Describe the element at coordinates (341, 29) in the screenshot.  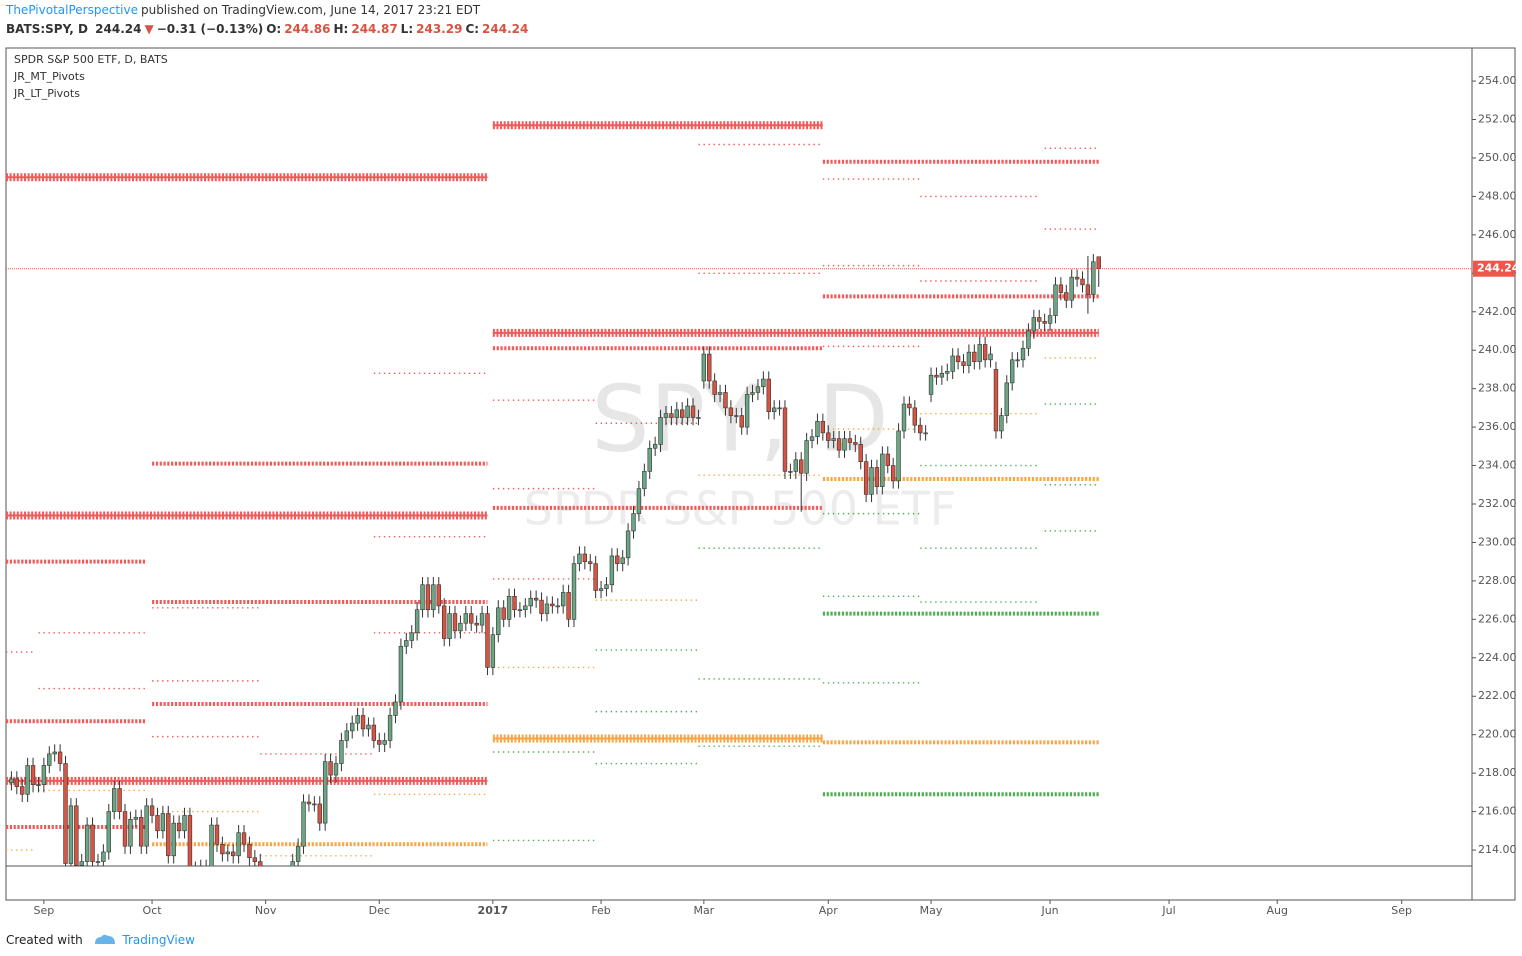
I see `h-label: H:` at that location.